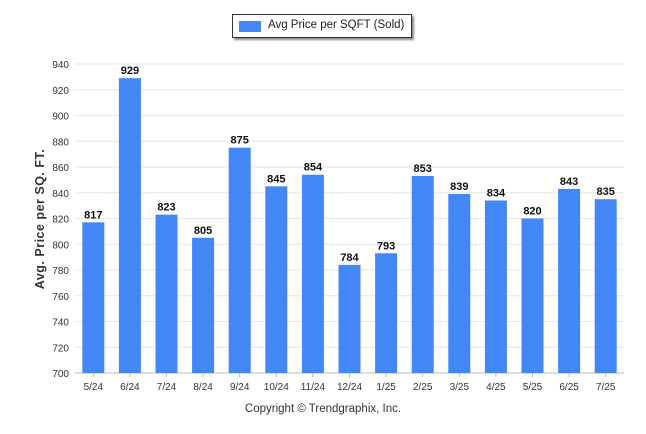 The height and width of the screenshot is (434, 646). What do you see at coordinates (533, 387) in the screenshot?
I see `x-tick-label: 5/25` at bounding box center [533, 387].